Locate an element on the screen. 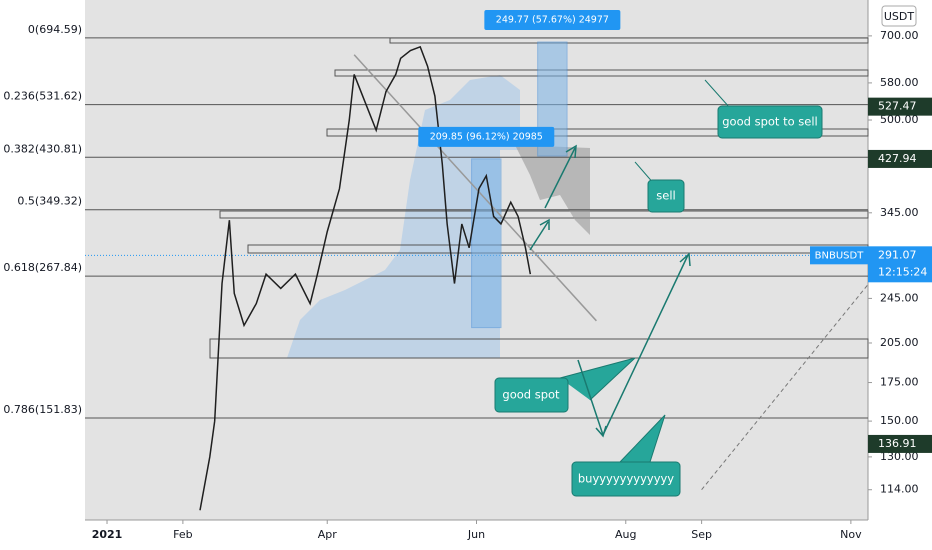  dashed-line is located at coordinates (785, 387).